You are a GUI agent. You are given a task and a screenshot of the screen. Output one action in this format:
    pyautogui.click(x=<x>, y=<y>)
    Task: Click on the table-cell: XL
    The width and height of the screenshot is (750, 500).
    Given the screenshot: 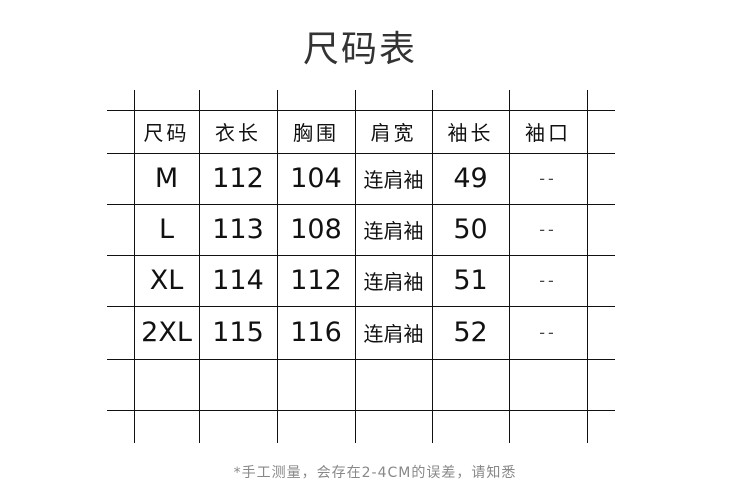 What is the action you would take?
    pyautogui.click(x=166, y=280)
    